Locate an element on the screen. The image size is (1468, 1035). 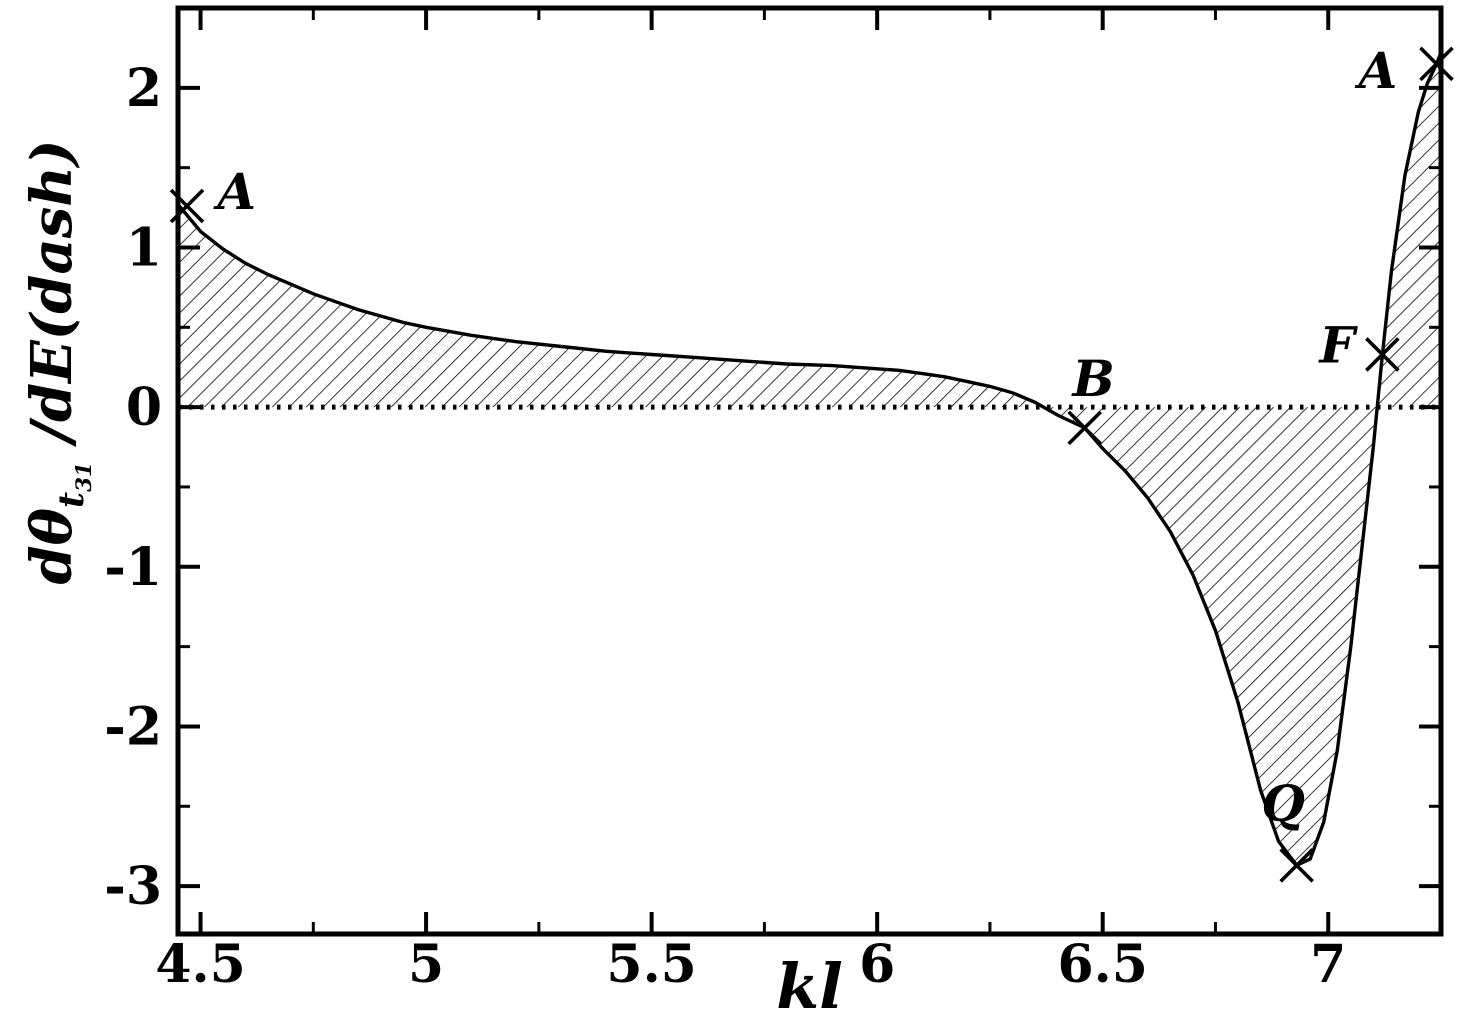
y-tick-label: -3 is located at coordinates (133, 886).